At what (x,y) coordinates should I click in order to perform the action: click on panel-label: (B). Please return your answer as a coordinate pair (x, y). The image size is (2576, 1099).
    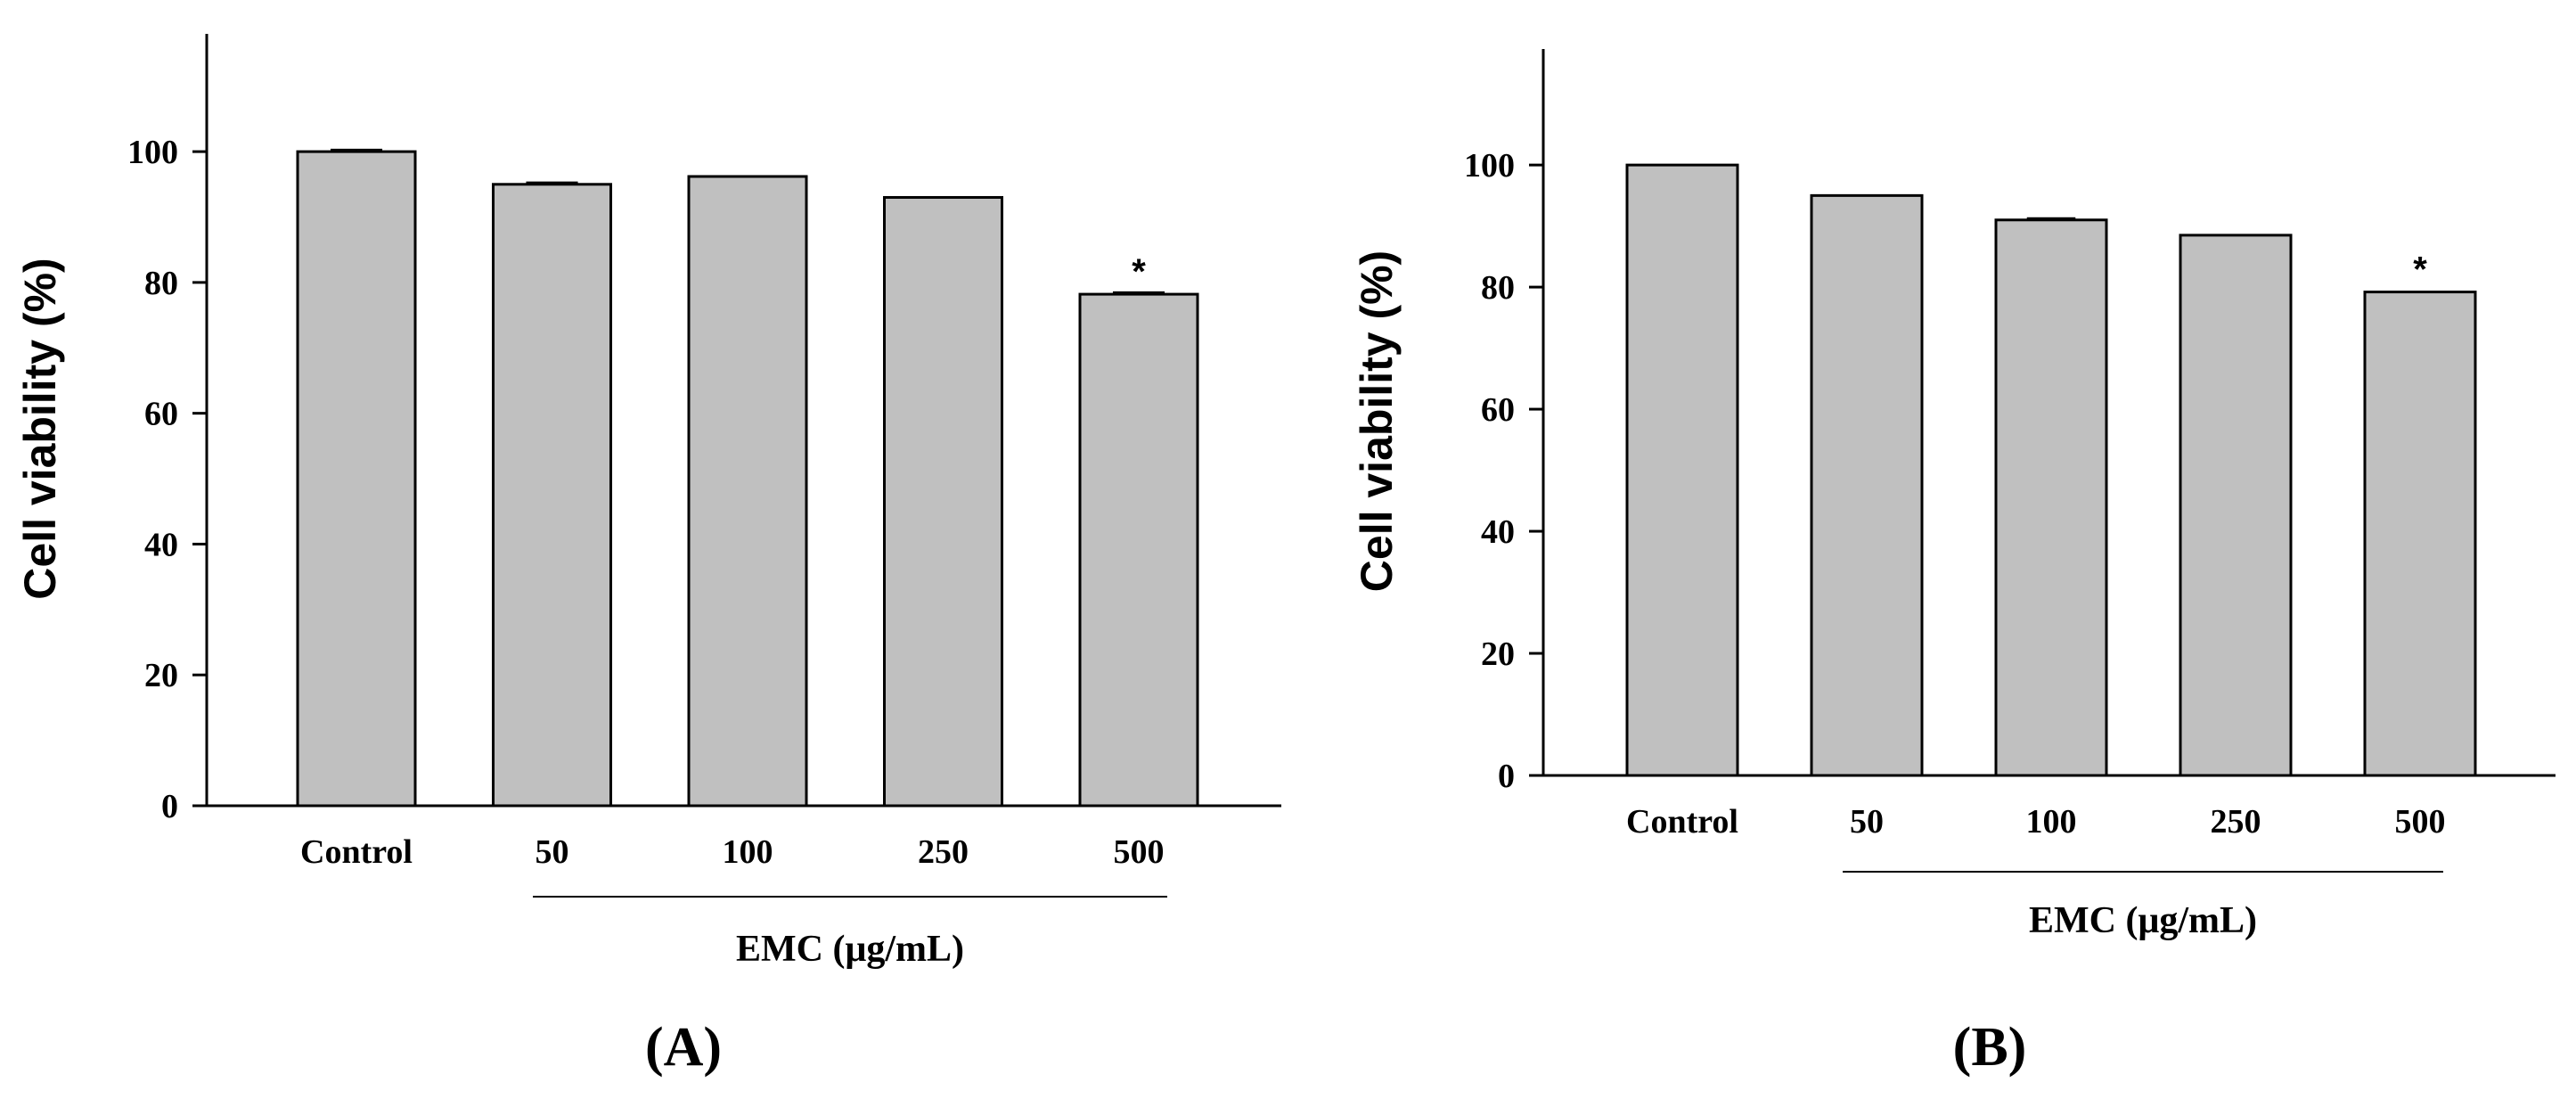
    Looking at the image, I should click on (1990, 1047).